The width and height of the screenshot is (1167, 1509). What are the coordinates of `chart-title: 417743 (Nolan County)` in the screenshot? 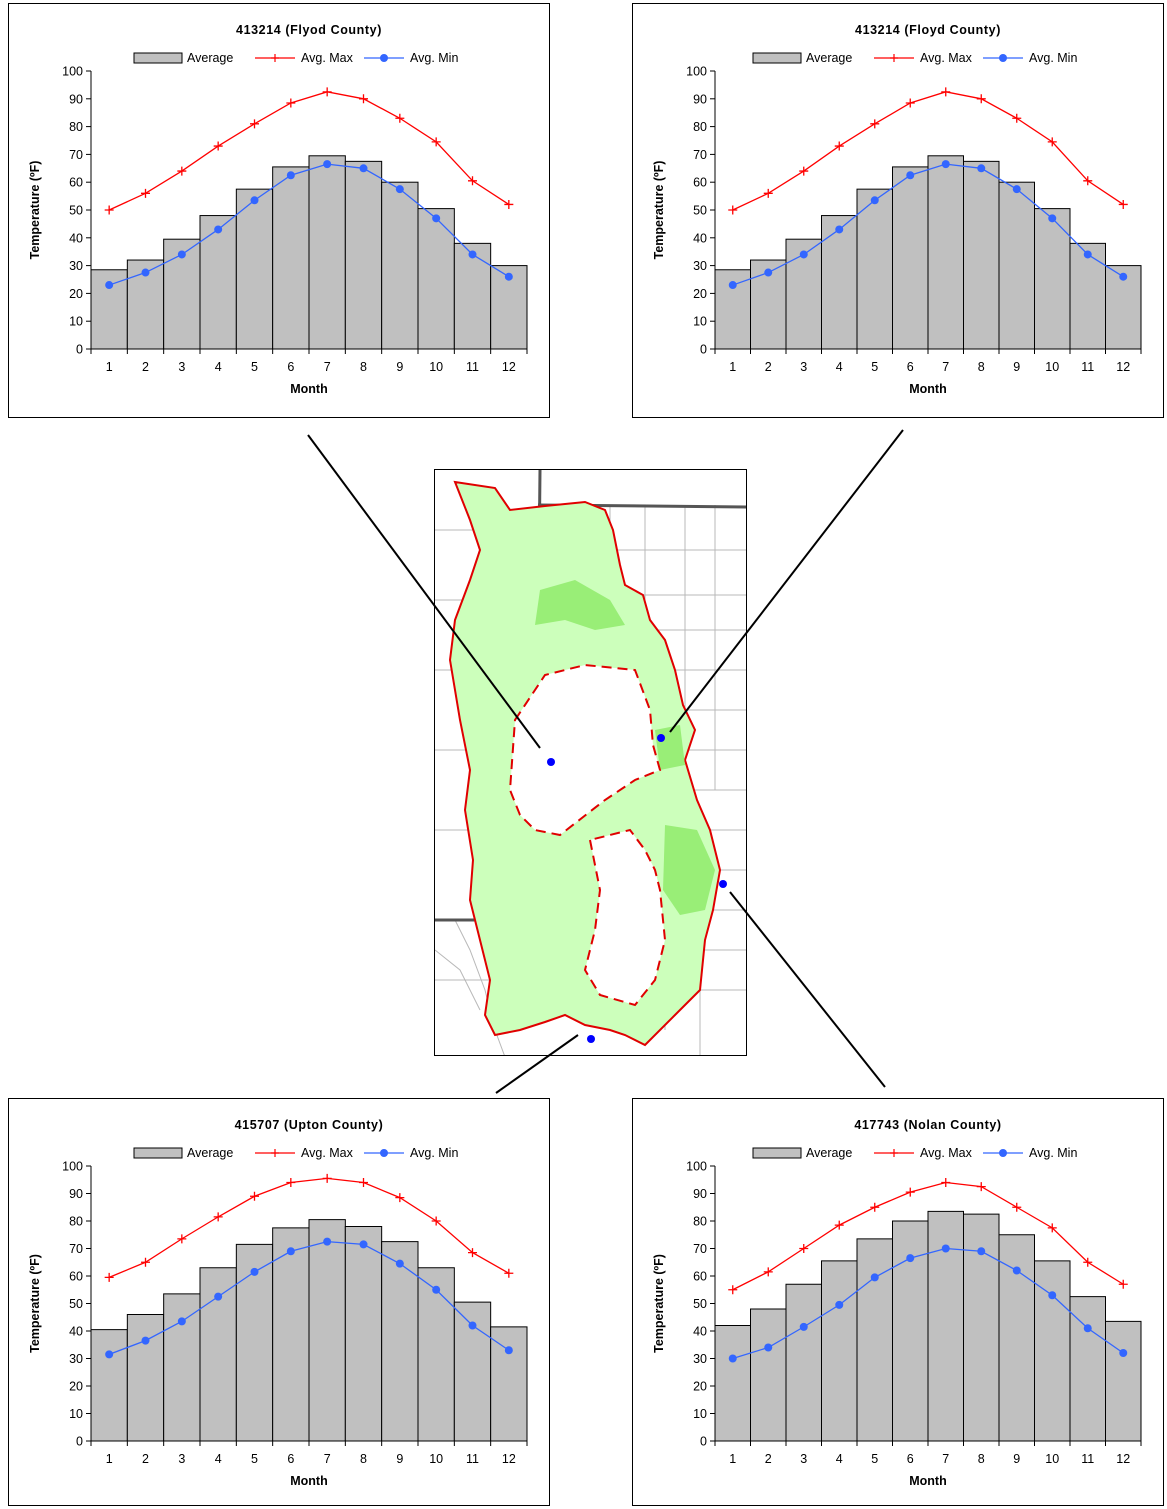 It's located at (927, 1125).